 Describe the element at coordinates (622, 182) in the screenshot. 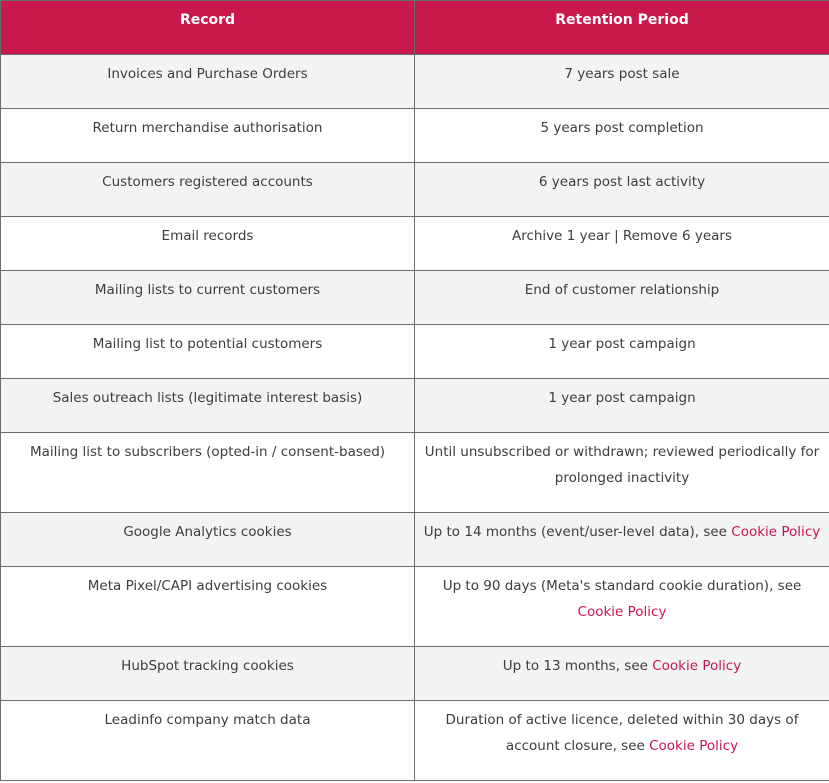

I see `retention-period-text: 6 years post last activity` at that location.